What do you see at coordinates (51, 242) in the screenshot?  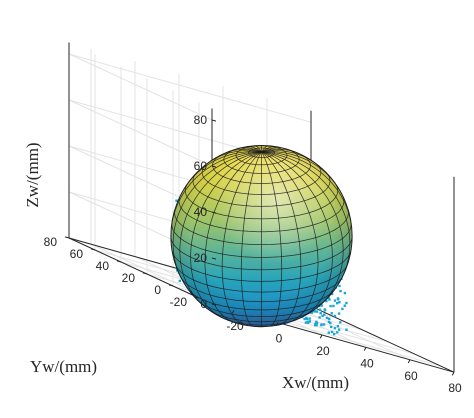 I see `y-tick-label: 80` at bounding box center [51, 242].